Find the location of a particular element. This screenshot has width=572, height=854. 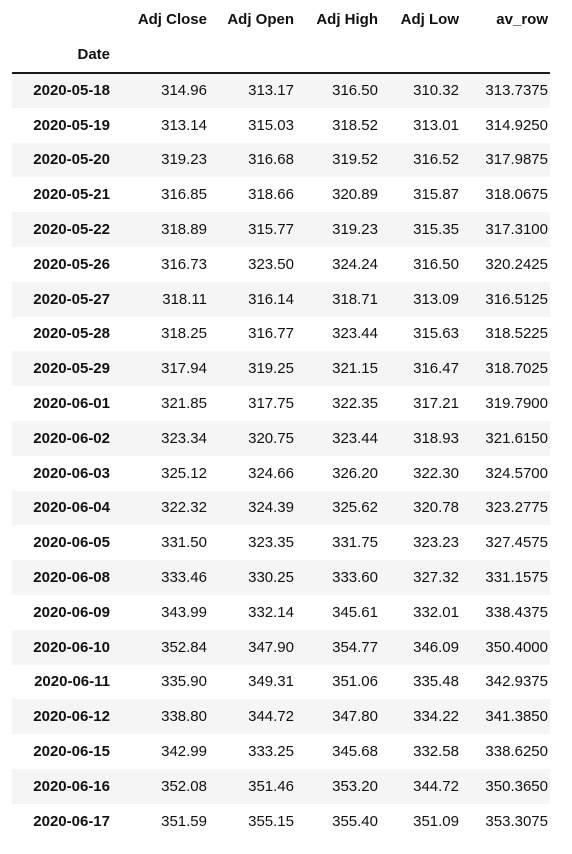

cell-adj-close: 314.96 is located at coordinates (184, 91).